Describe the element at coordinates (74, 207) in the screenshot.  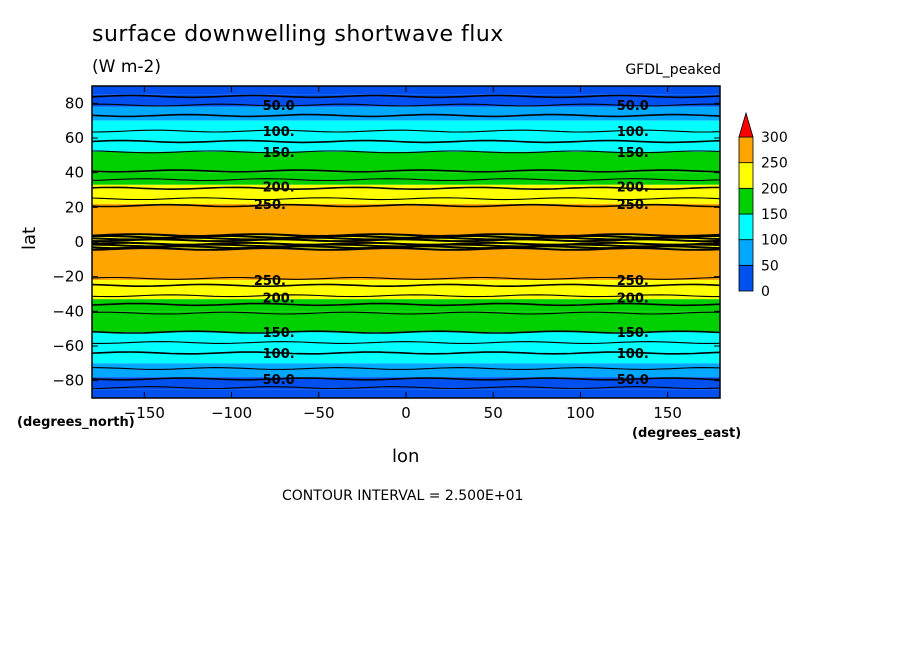
I see `y-tick-label: 20` at that location.